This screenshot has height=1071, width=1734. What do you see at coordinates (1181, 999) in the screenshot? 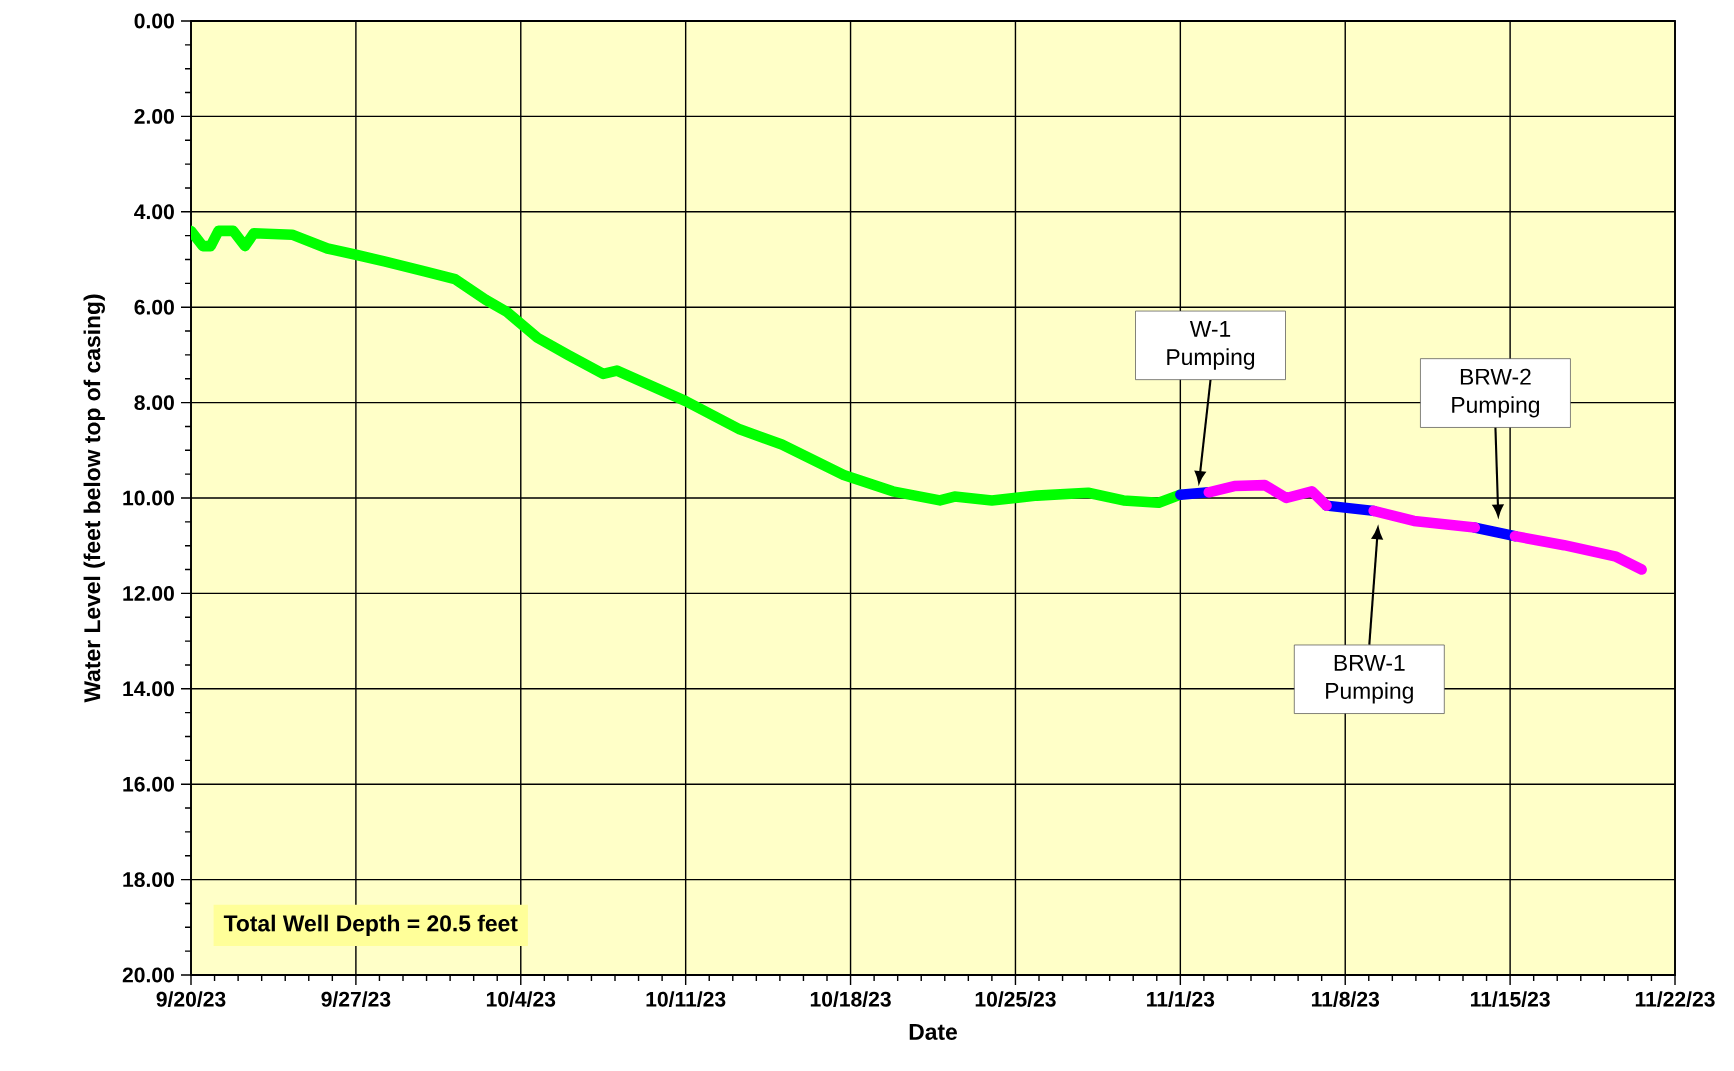
I see `x-tick-label: 11/1/23` at bounding box center [1181, 999].